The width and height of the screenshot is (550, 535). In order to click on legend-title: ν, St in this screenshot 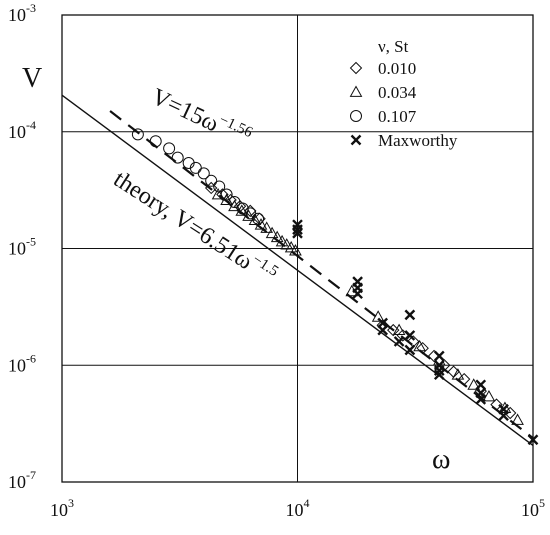, I will do `click(393, 46)`.